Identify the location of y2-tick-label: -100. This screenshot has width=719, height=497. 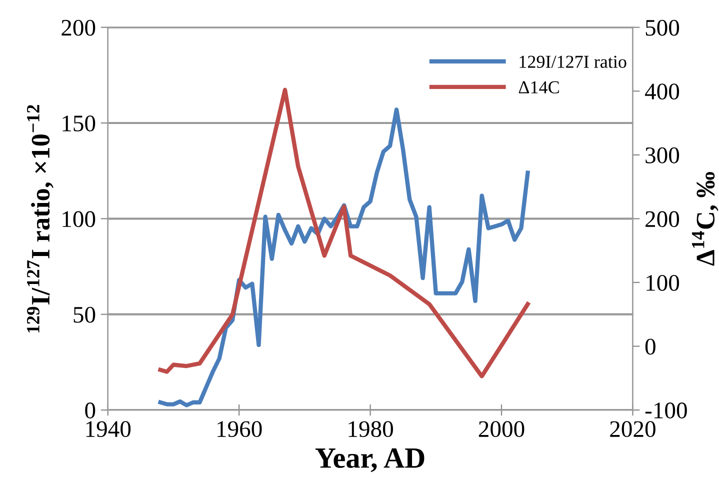
(666, 410).